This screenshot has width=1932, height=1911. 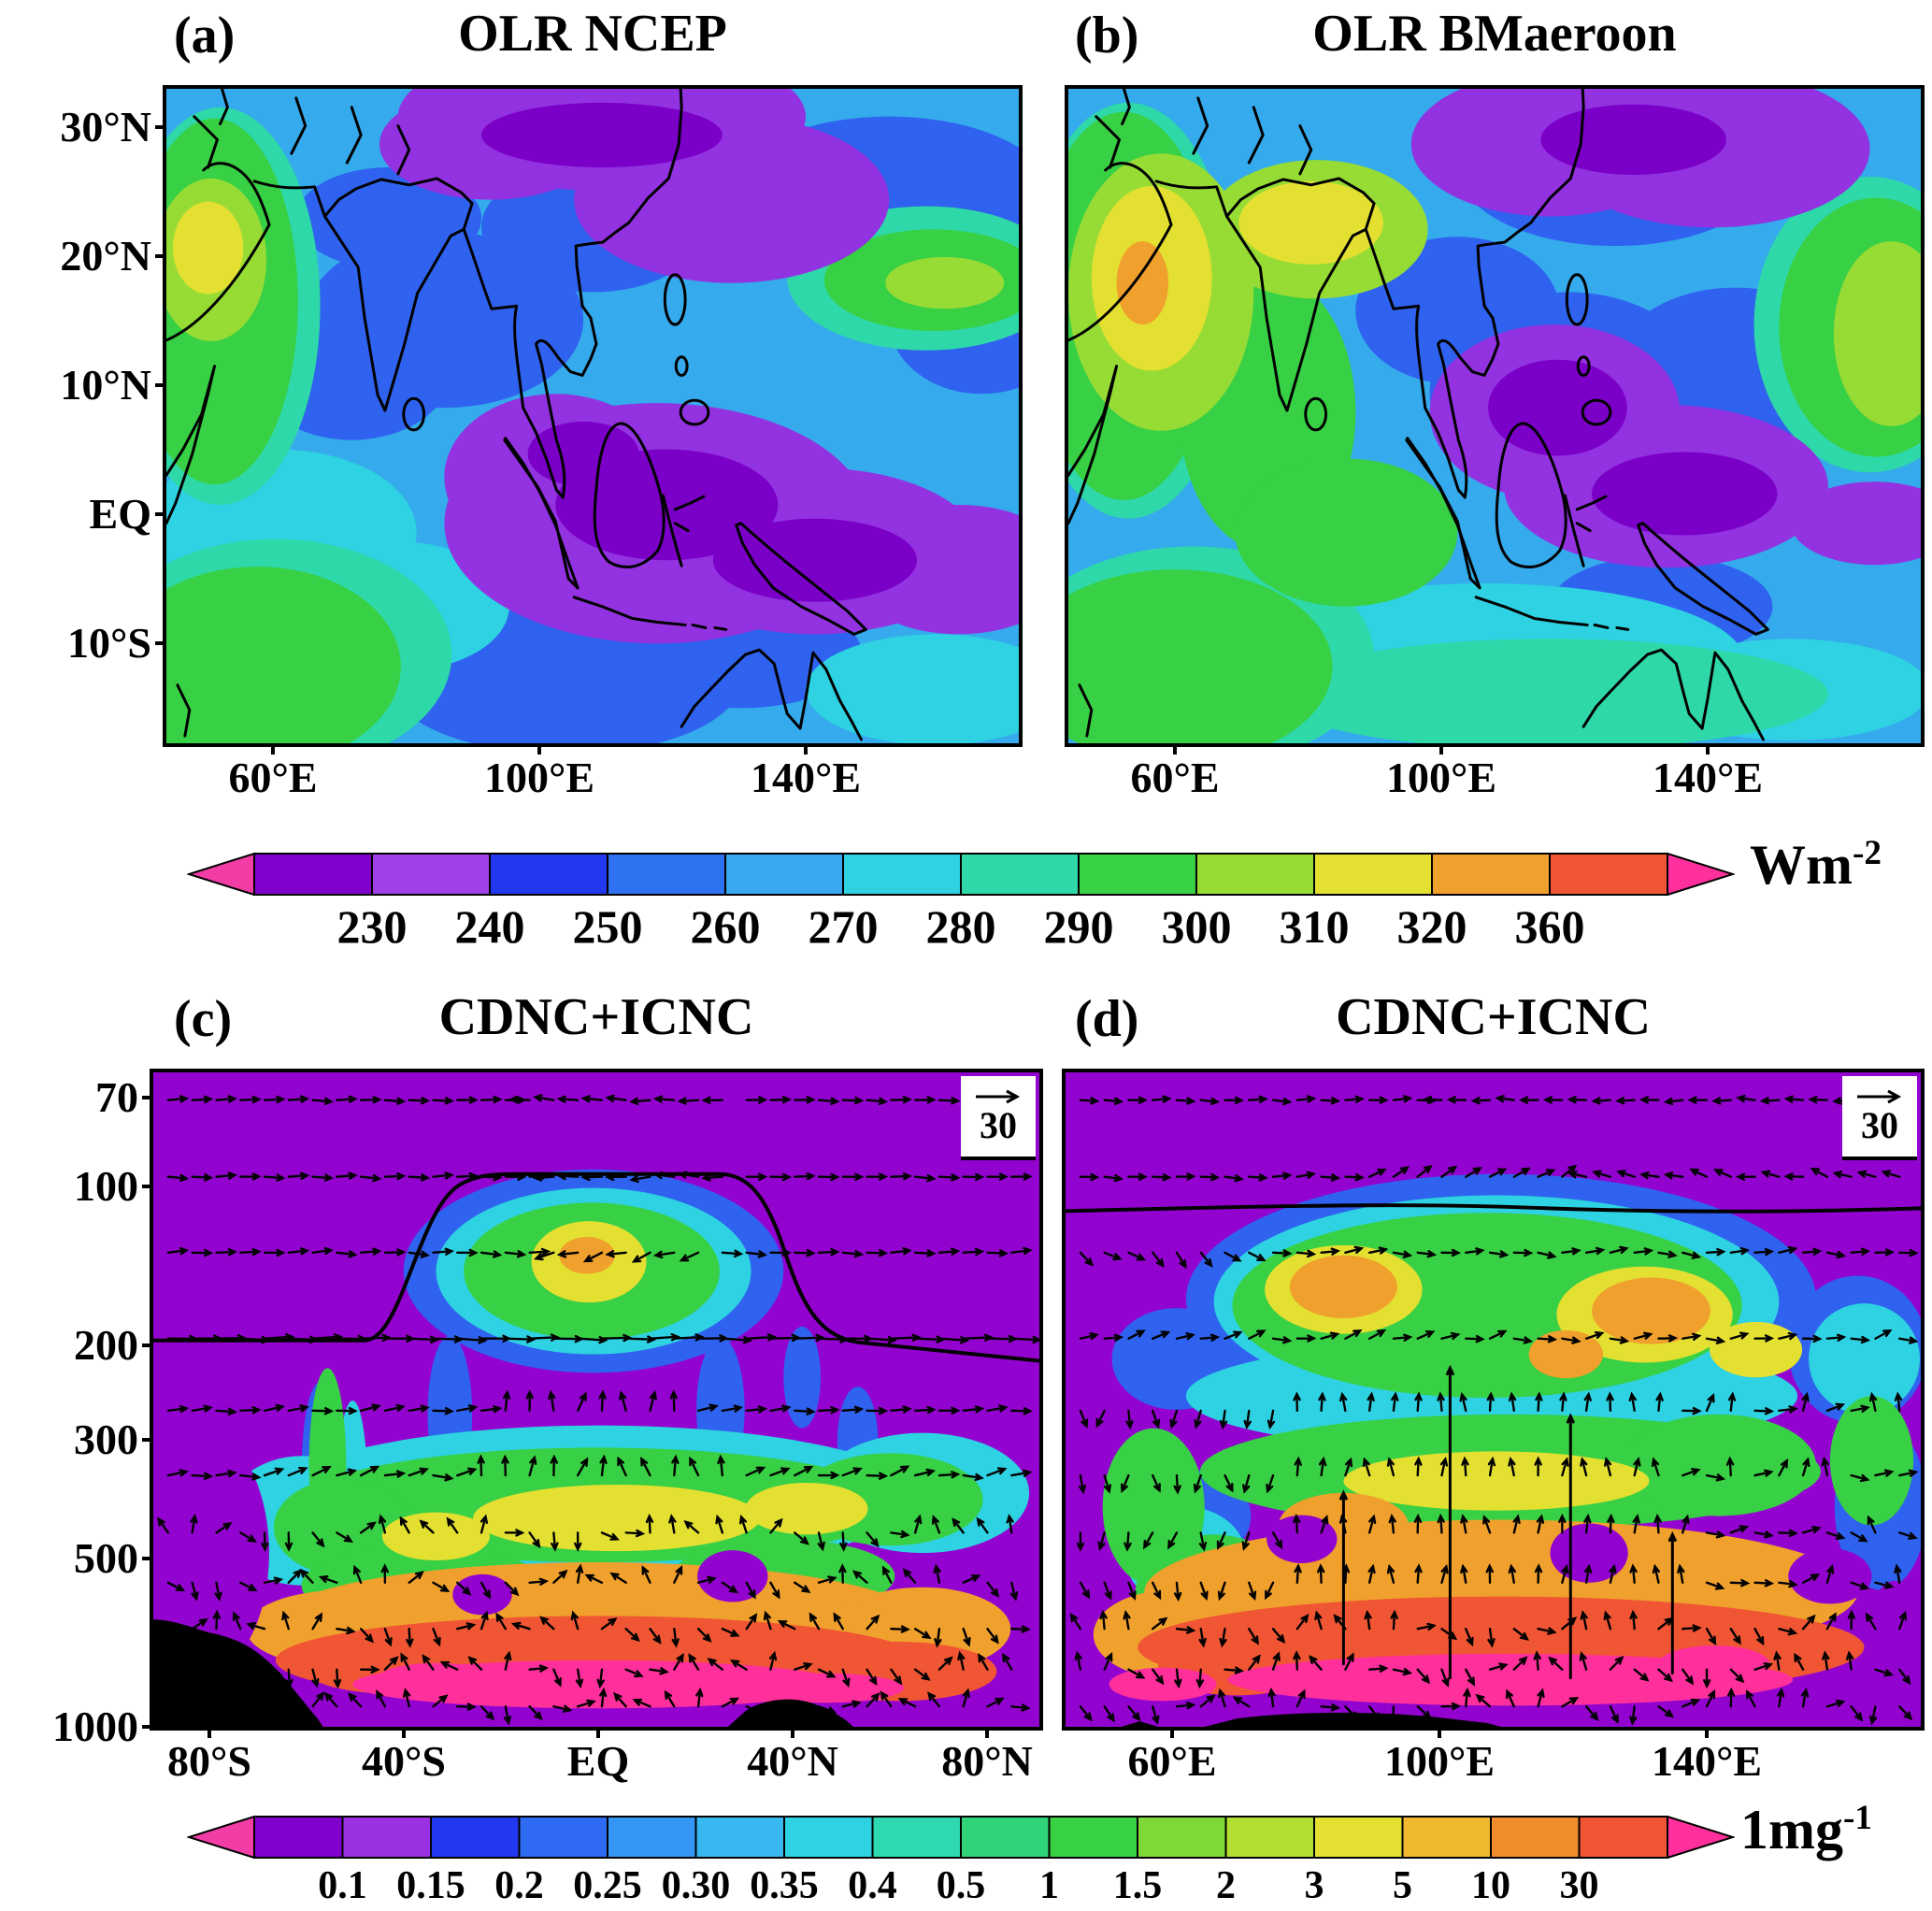 What do you see at coordinates (1078, 926) in the screenshot?
I see `colorbar-tick-label: 290` at bounding box center [1078, 926].